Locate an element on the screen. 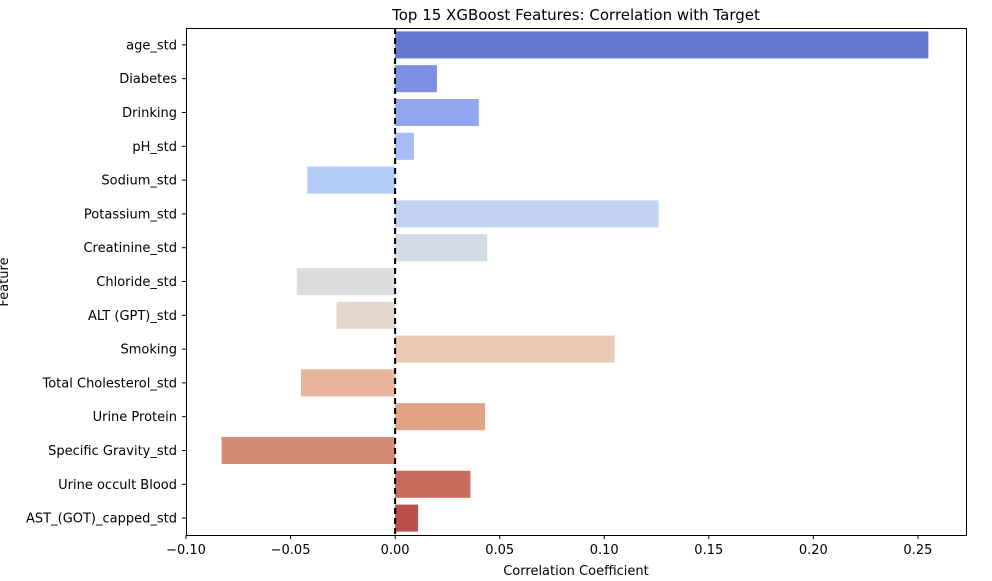 This screenshot has height=581, width=992. y-tick-label: Potassium_std is located at coordinates (130, 214).